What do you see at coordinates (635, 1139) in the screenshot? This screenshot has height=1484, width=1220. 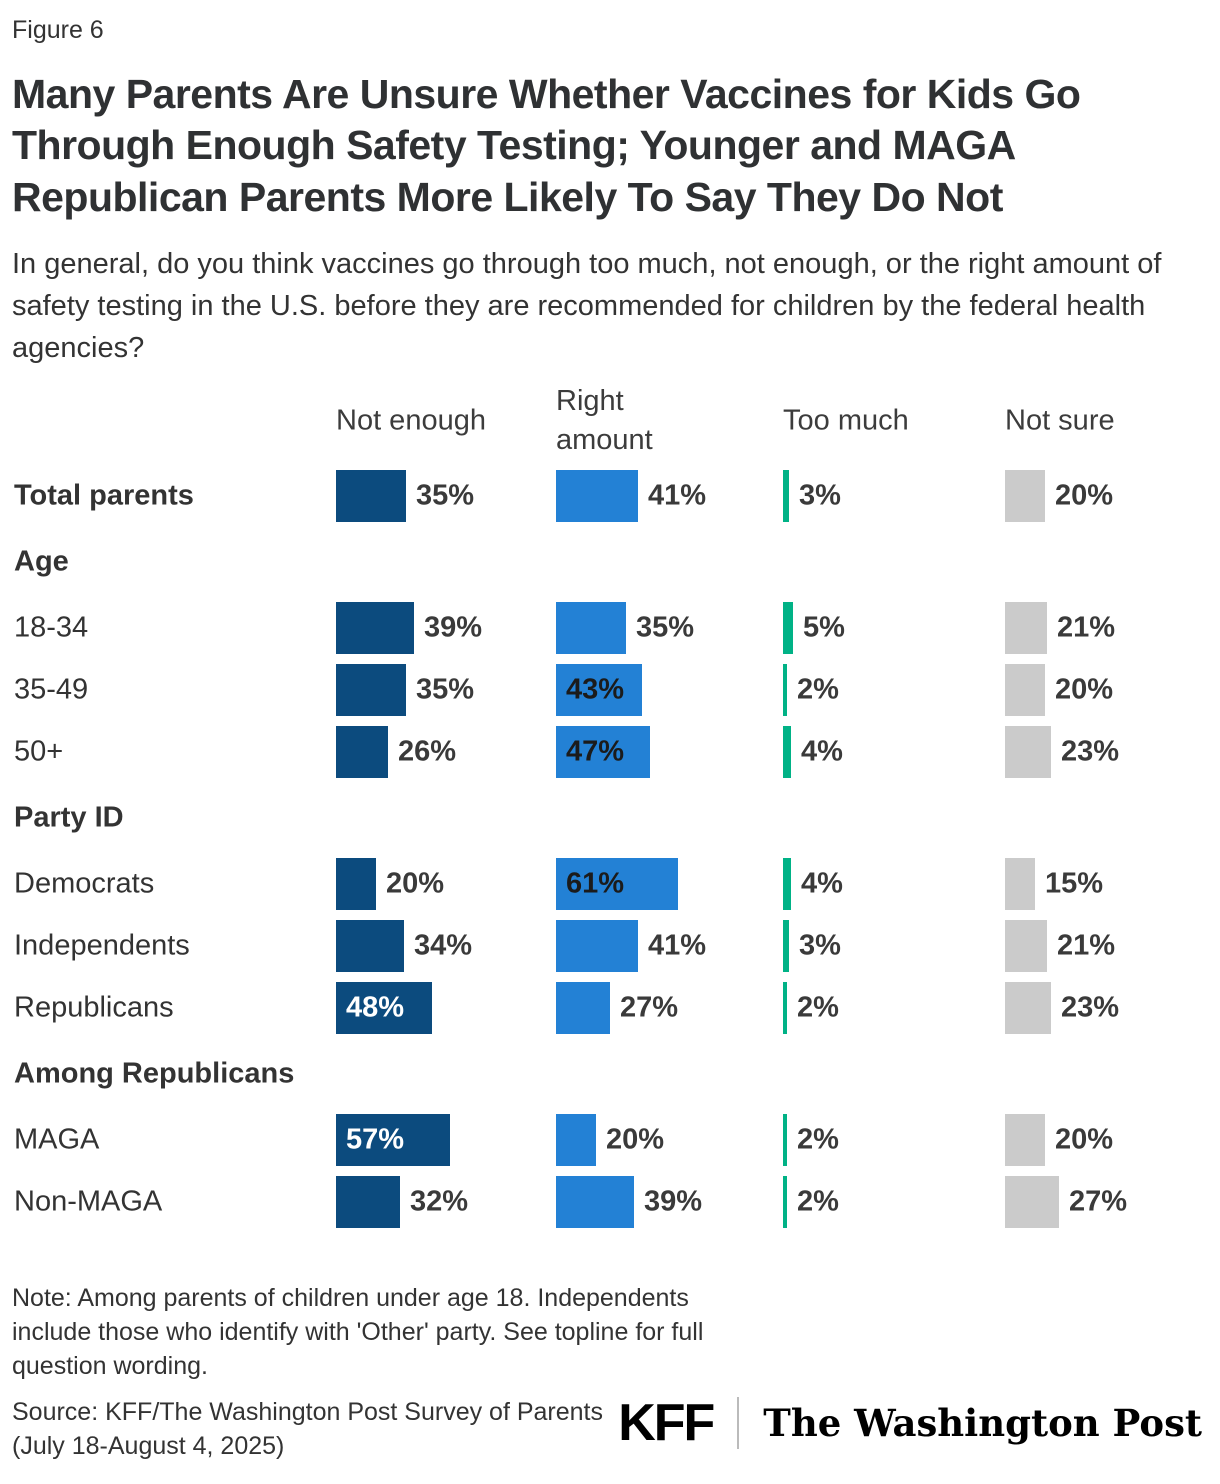 I see `value-label-right-amount: 20%` at bounding box center [635, 1139].